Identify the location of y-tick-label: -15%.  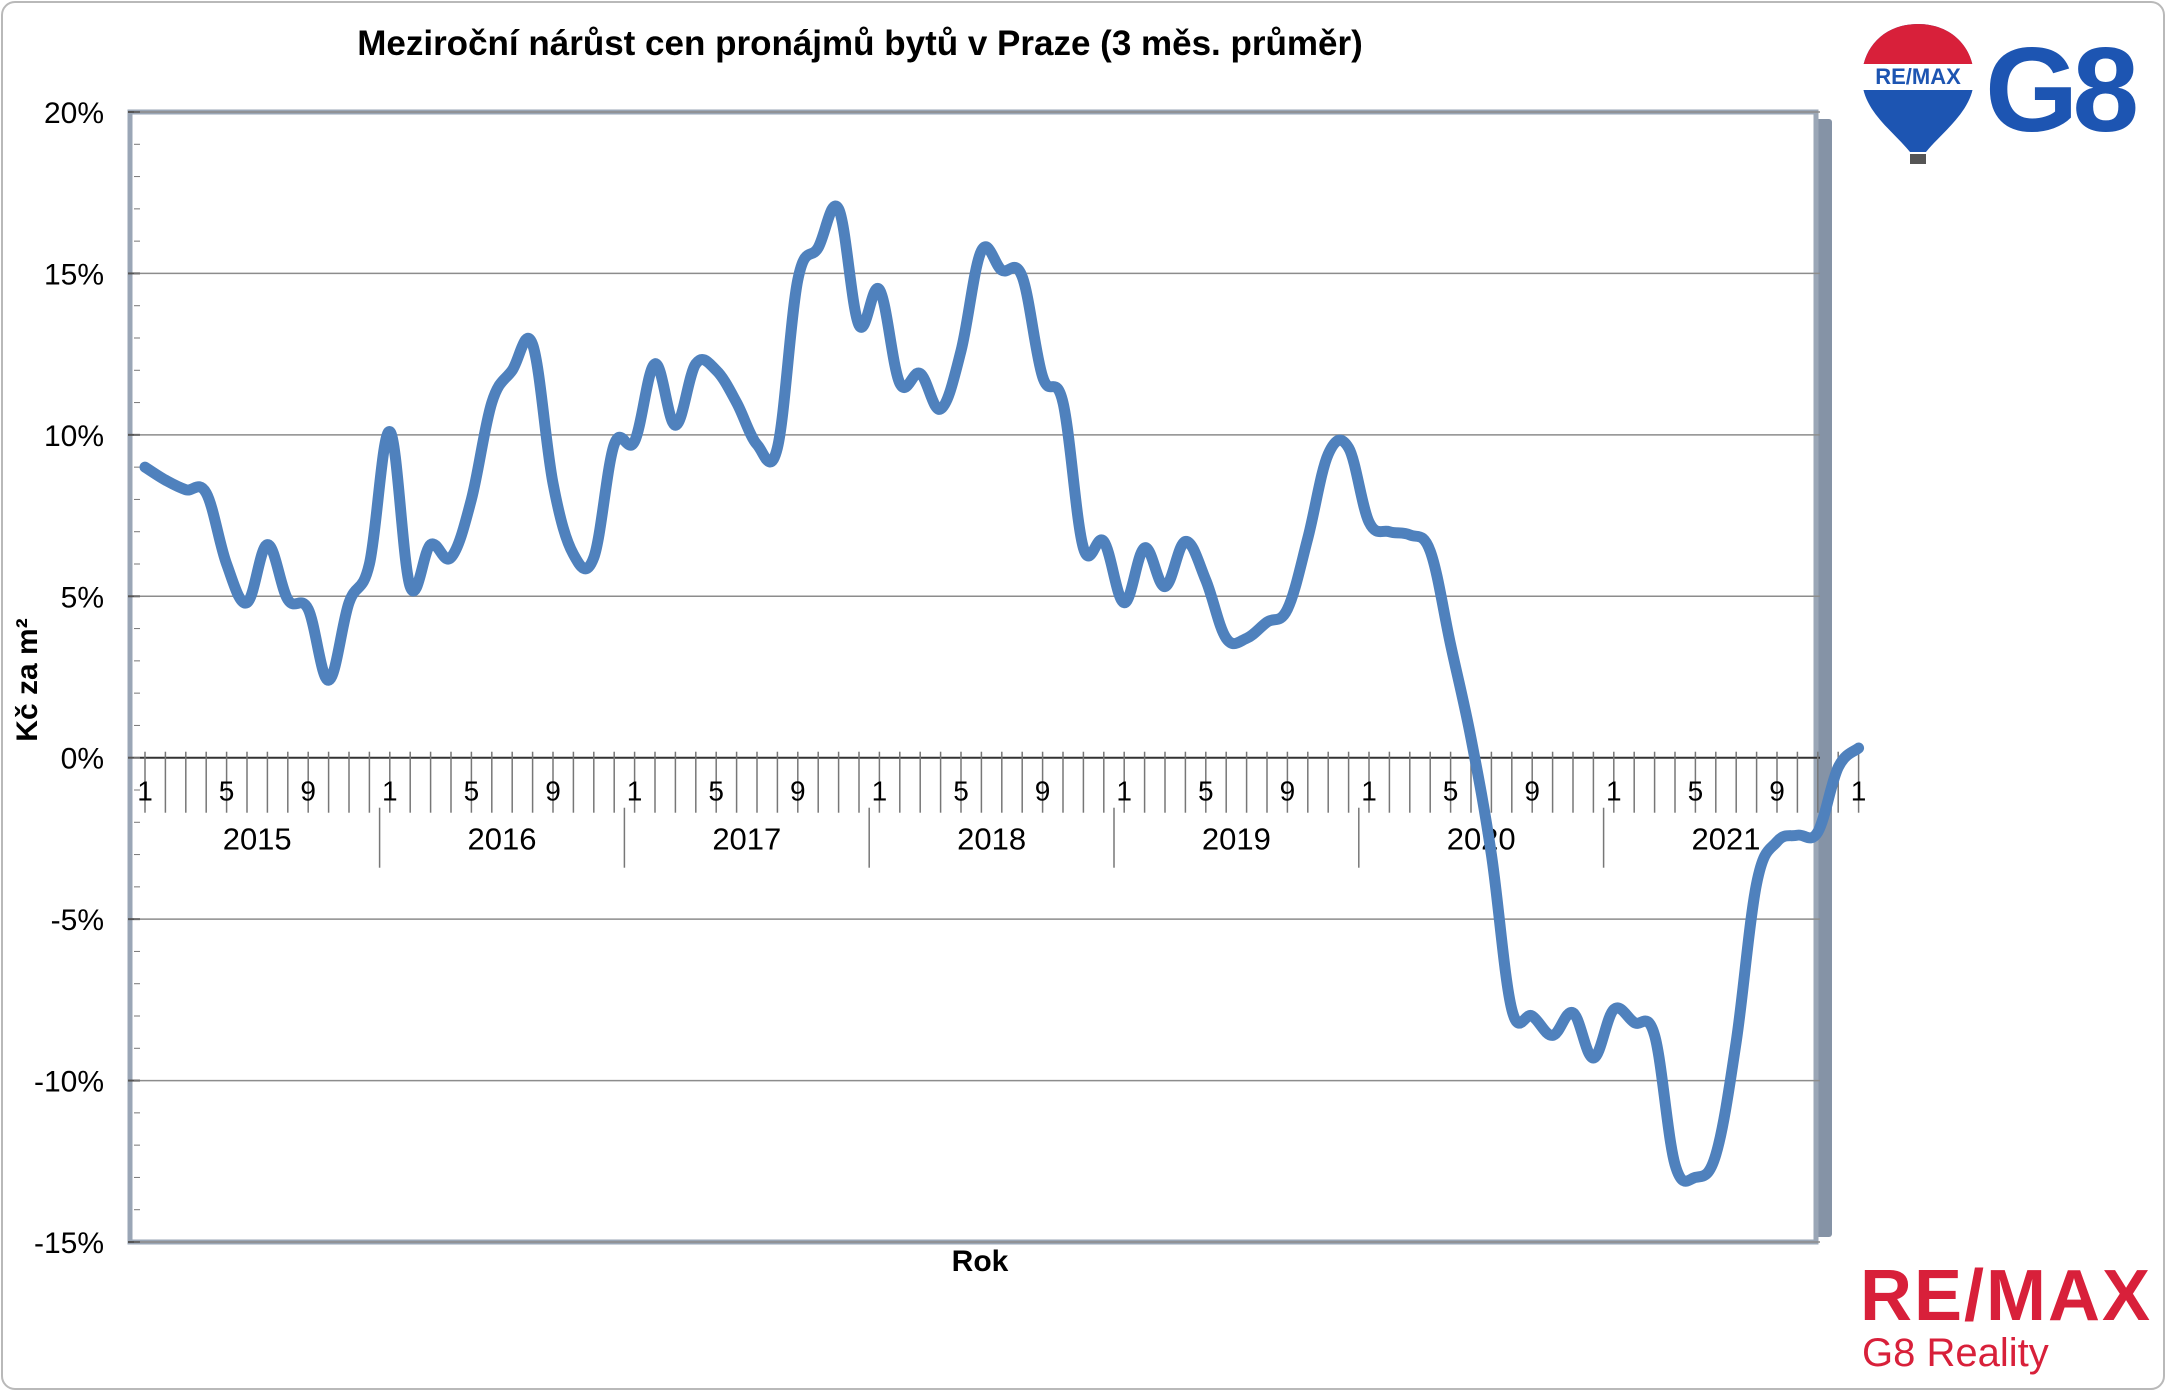
(69, 1243).